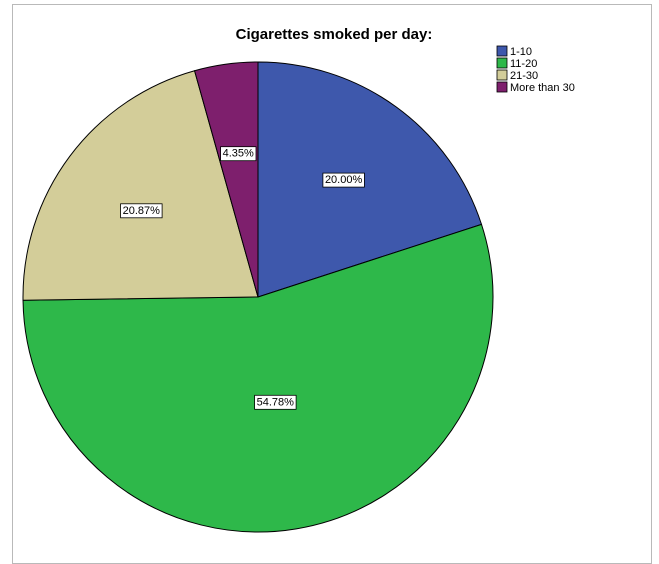 Image resolution: width=659 pixels, height=564 pixels. I want to click on slice-value-text: 54.78%, so click(276, 402).